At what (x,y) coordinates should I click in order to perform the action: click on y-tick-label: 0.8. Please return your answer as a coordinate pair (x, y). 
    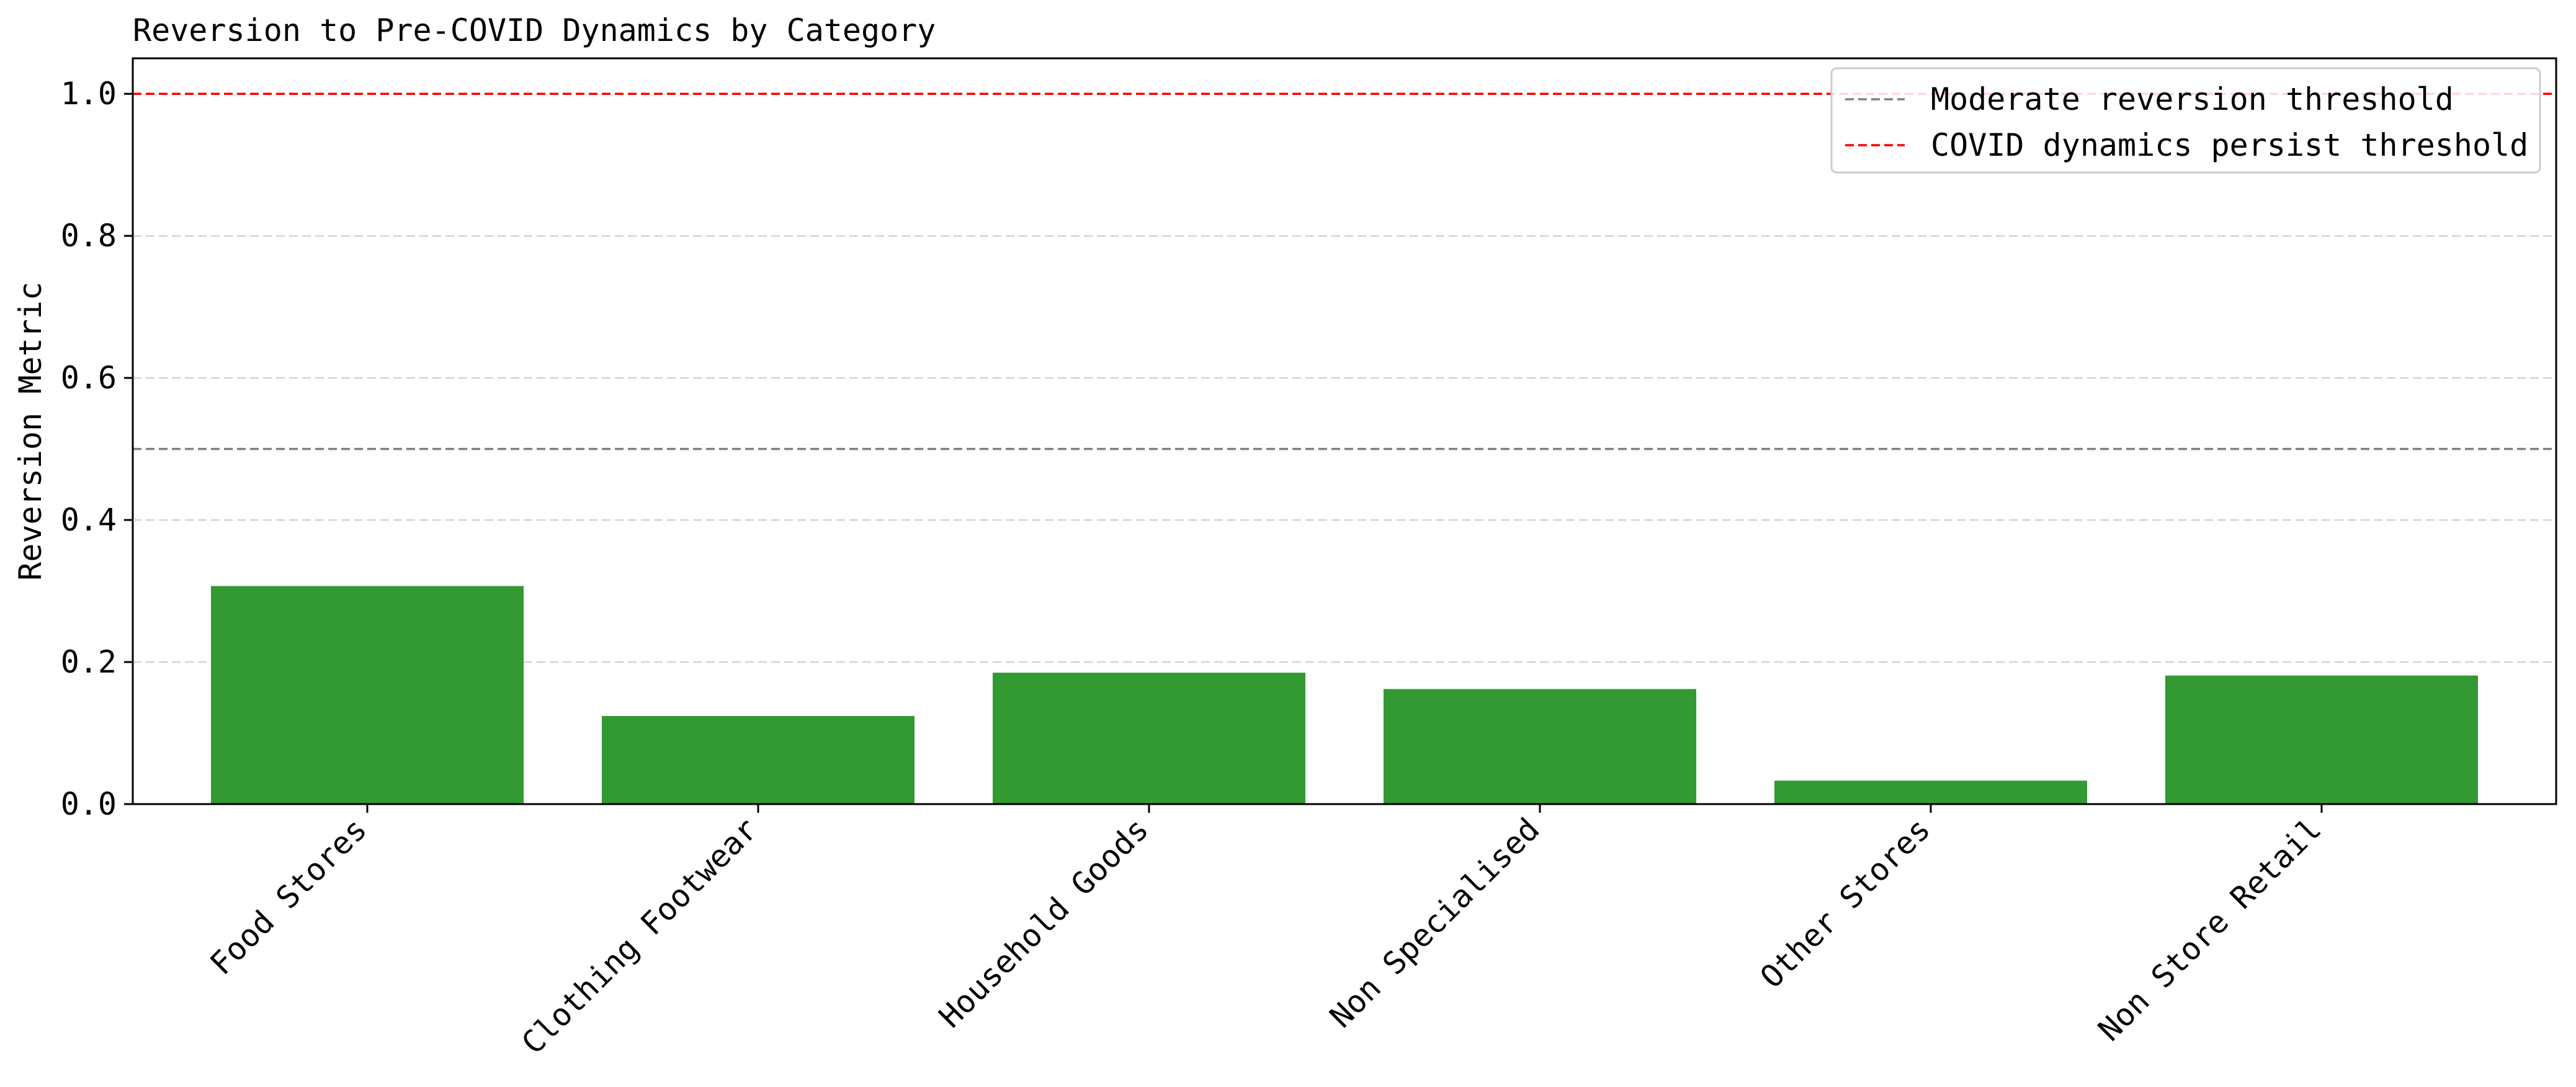
    Looking at the image, I should click on (89, 236).